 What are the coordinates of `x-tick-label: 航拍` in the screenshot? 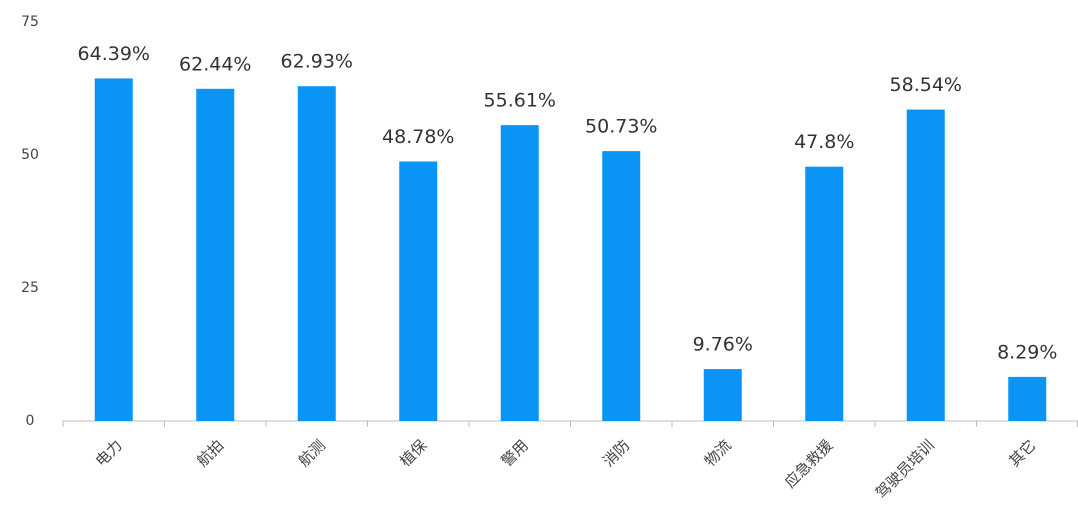 It's located at (210, 453).